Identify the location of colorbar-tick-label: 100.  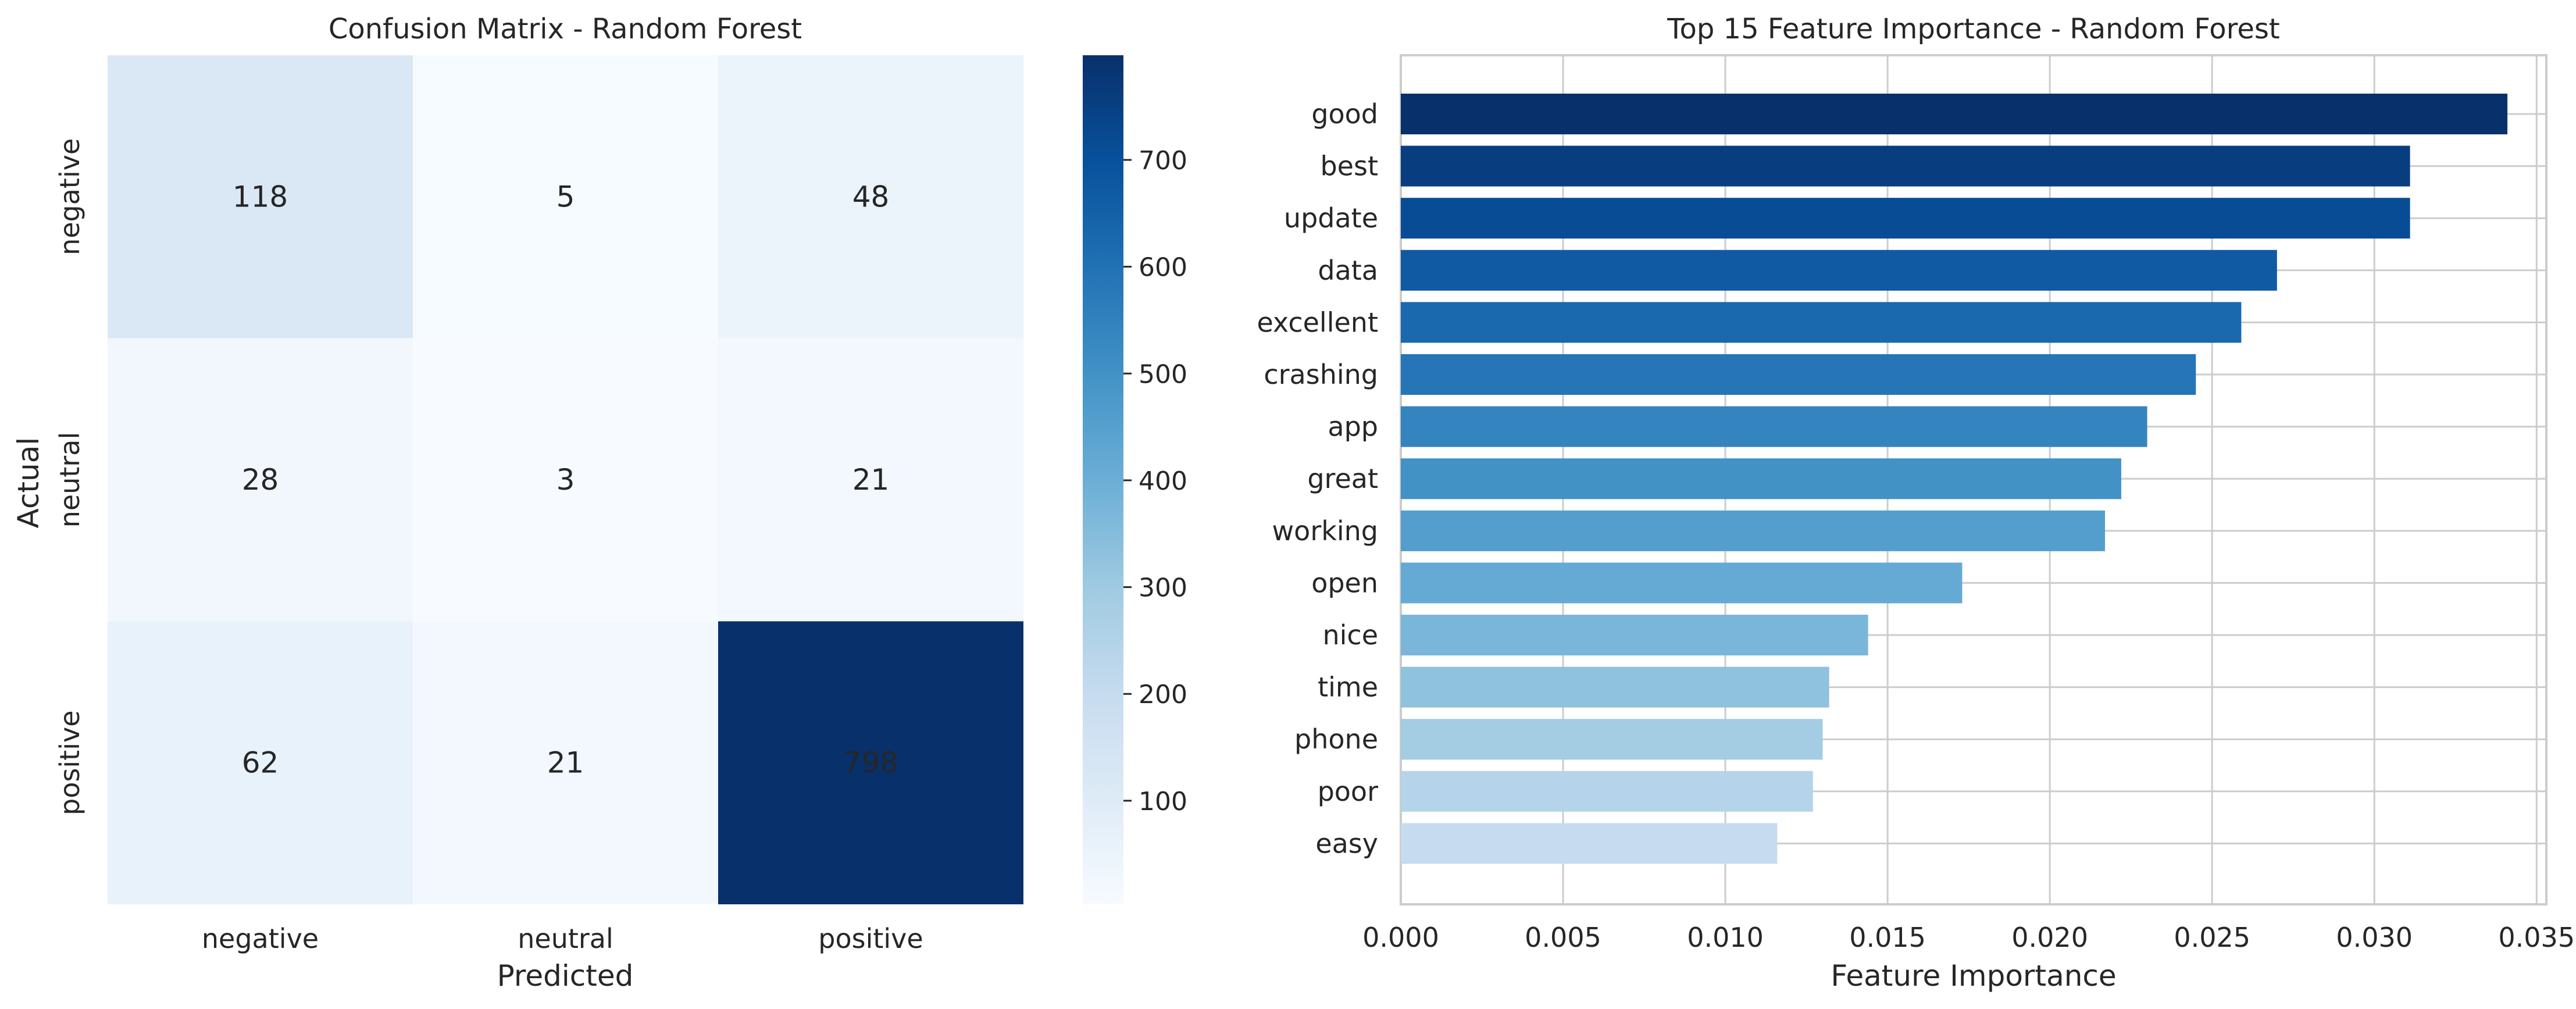
(1163, 802).